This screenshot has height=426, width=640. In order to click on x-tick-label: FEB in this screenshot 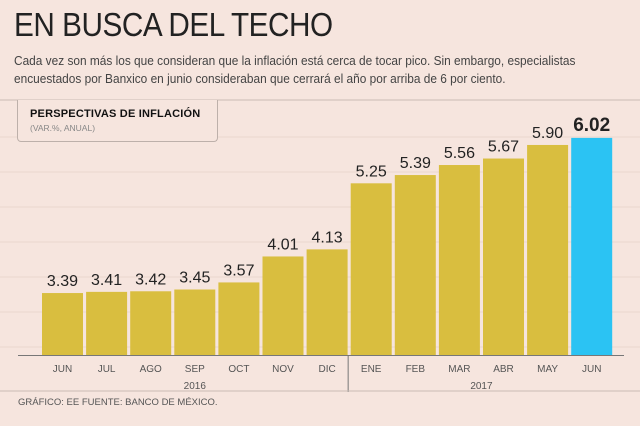, I will do `click(416, 369)`.